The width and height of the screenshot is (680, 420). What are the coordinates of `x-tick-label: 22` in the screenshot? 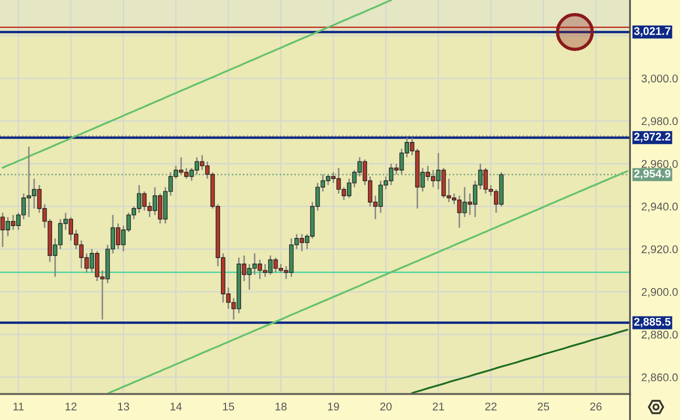 It's located at (490, 406).